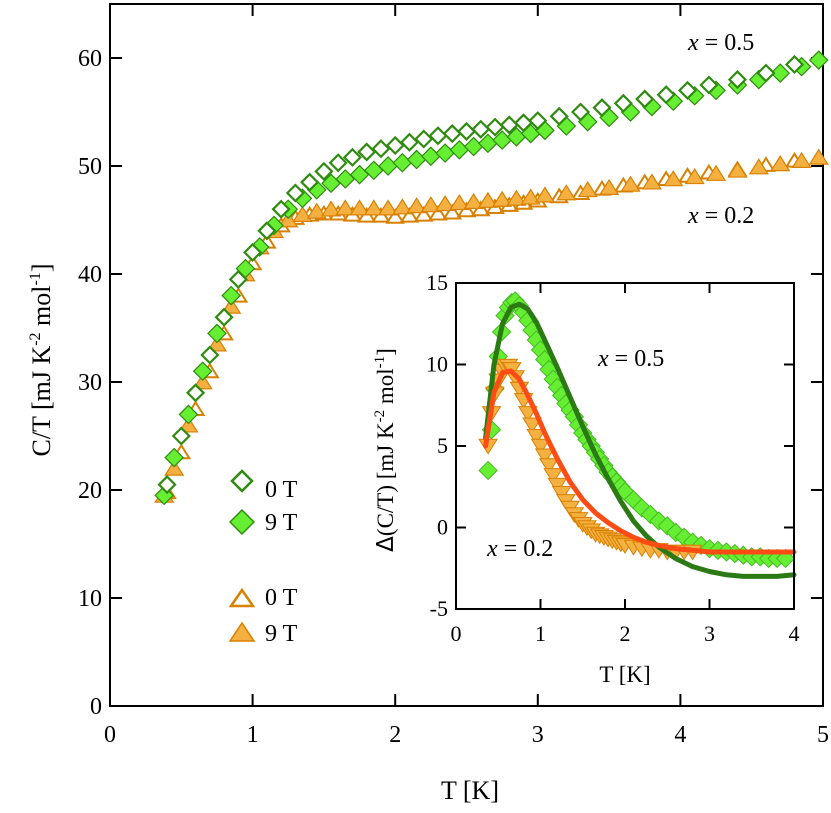 This screenshot has height=813, width=831. I want to click on inset-x-axis-label: T [K], so click(624, 674).